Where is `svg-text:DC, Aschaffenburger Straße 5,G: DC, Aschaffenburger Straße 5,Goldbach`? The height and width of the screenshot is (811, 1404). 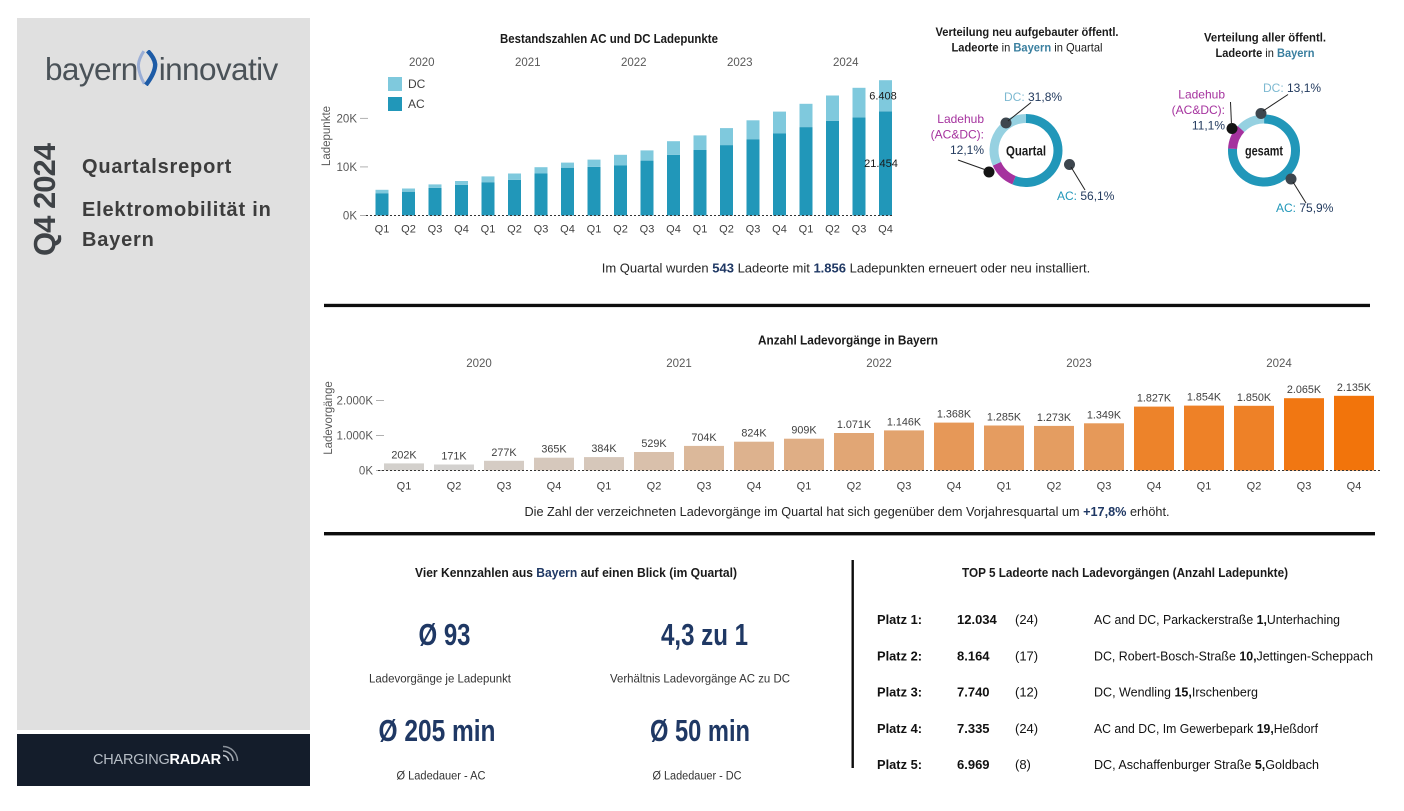 svg-text:DC, Aschaffenburger Straße 5,G: DC, Aschaffenburger Straße 5,Goldbach is located at coordinates (1206, 764).